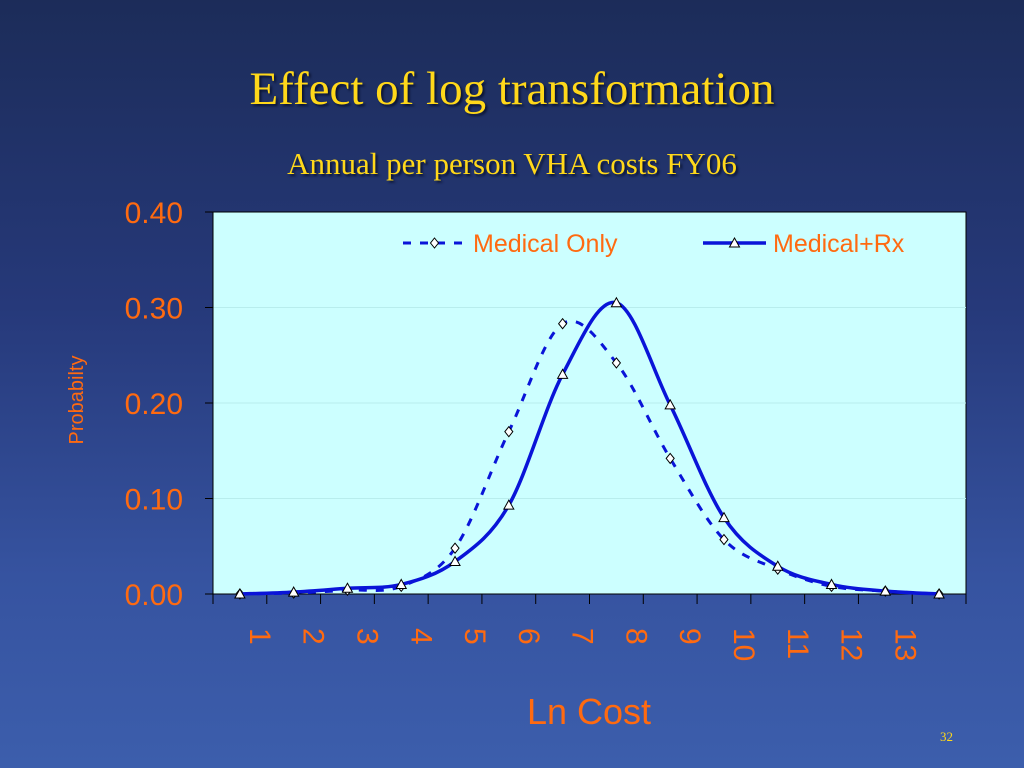  I want to click on slide-number: 32, so click(946, 736).